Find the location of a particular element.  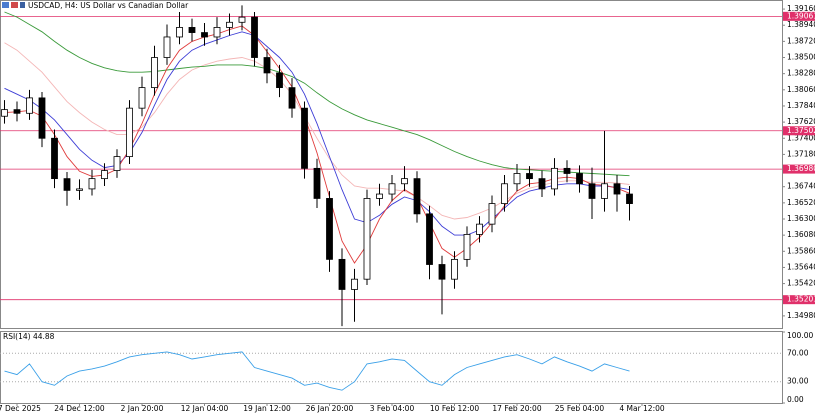

y-tick-label: 1.36520 is located at coordinates (801, 202).